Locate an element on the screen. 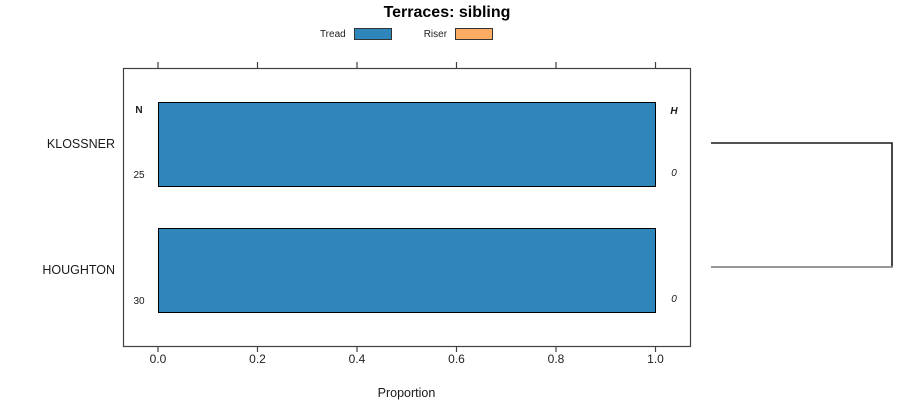 The height and width of the screenshot is (420, 900). dendrogram-branch-klossner is located at coordinates (802, 204).